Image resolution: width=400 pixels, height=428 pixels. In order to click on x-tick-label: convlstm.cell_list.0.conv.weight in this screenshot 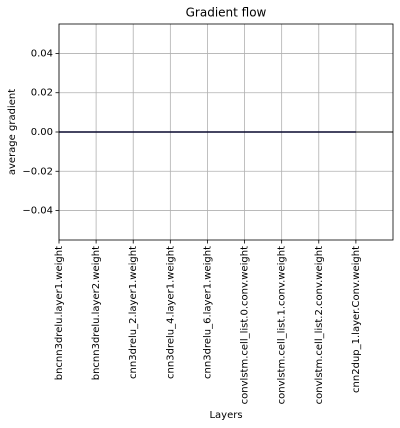, I will do `click(245, 325)`.